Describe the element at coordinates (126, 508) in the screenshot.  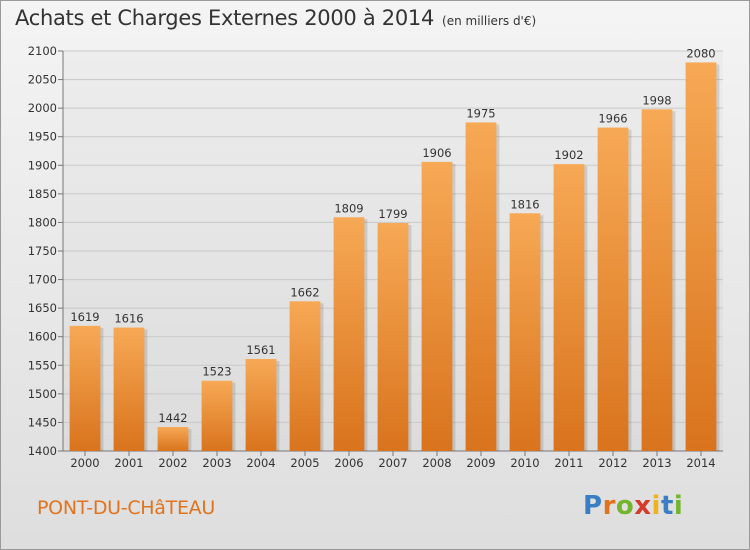
I see `place-name: PONT-DU-CHâTEAU` at that location.